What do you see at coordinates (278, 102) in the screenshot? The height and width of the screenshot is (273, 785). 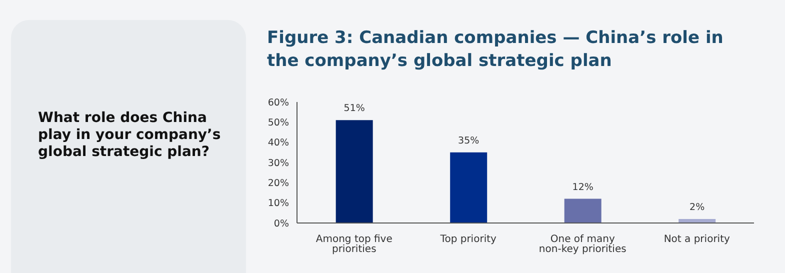 I see `y-tick-label: 60%` at bounding box center [278, 102].